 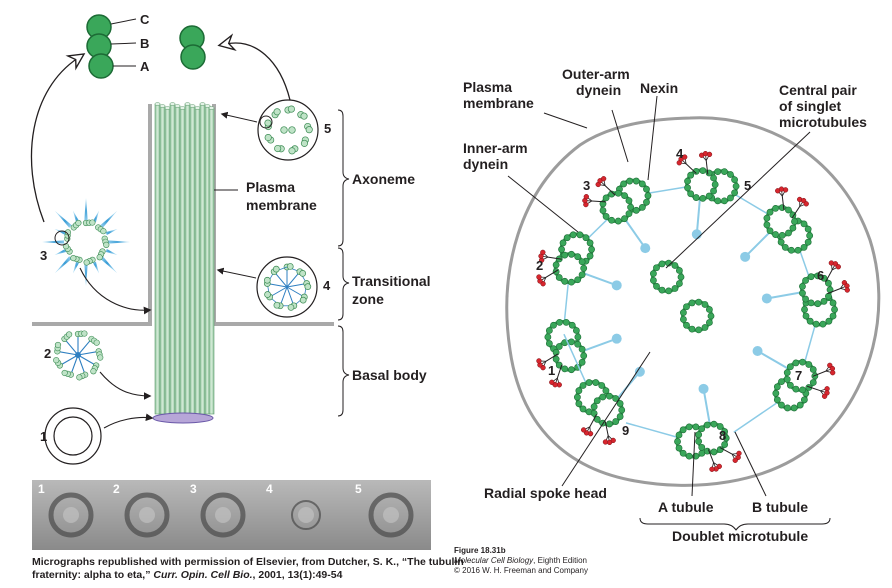 I want to click on region-transitional-1: Transitional, so click(x=391, y=281).